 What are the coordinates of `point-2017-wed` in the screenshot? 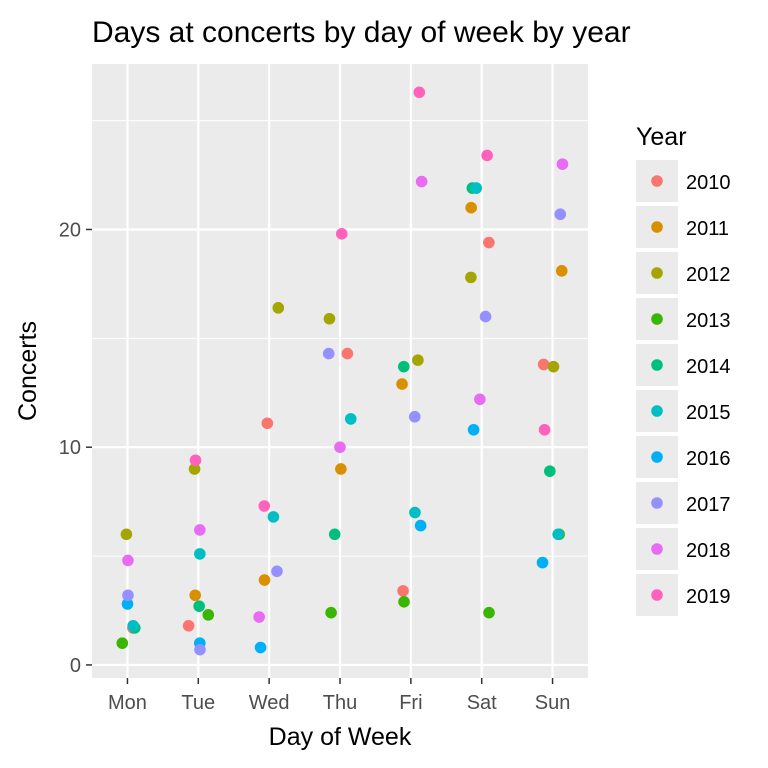 It's located at (277, 571).